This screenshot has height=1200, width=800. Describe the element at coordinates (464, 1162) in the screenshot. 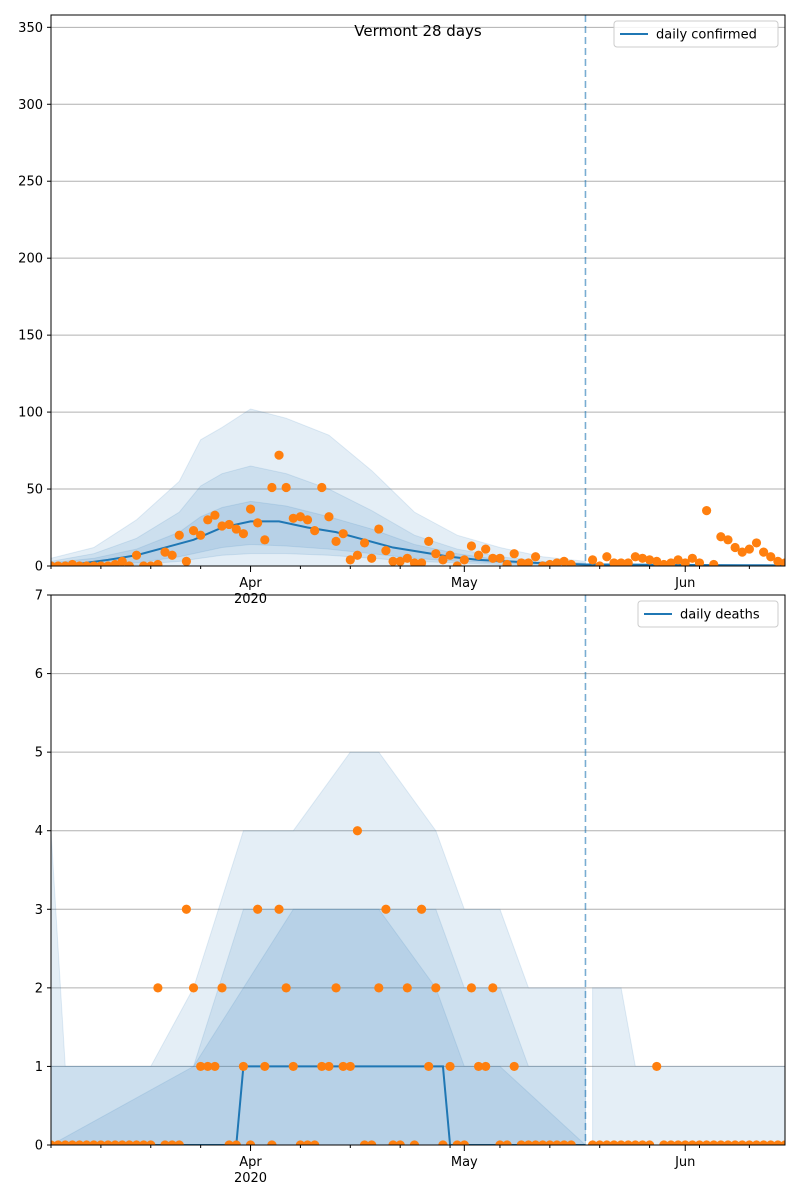

I see `x-tick-label: May` at that location.